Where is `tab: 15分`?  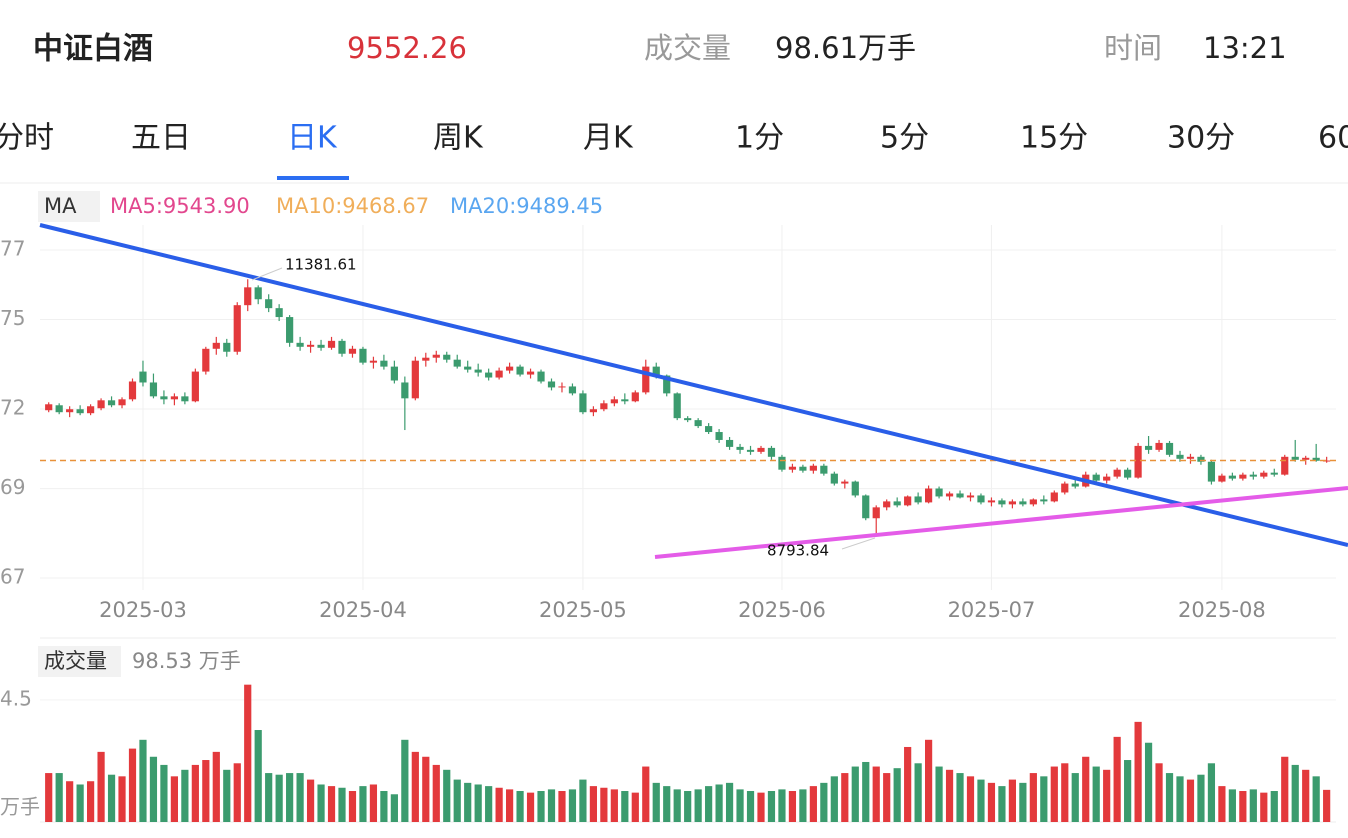 tab: 15分 is located at coordinates (1054, 138).